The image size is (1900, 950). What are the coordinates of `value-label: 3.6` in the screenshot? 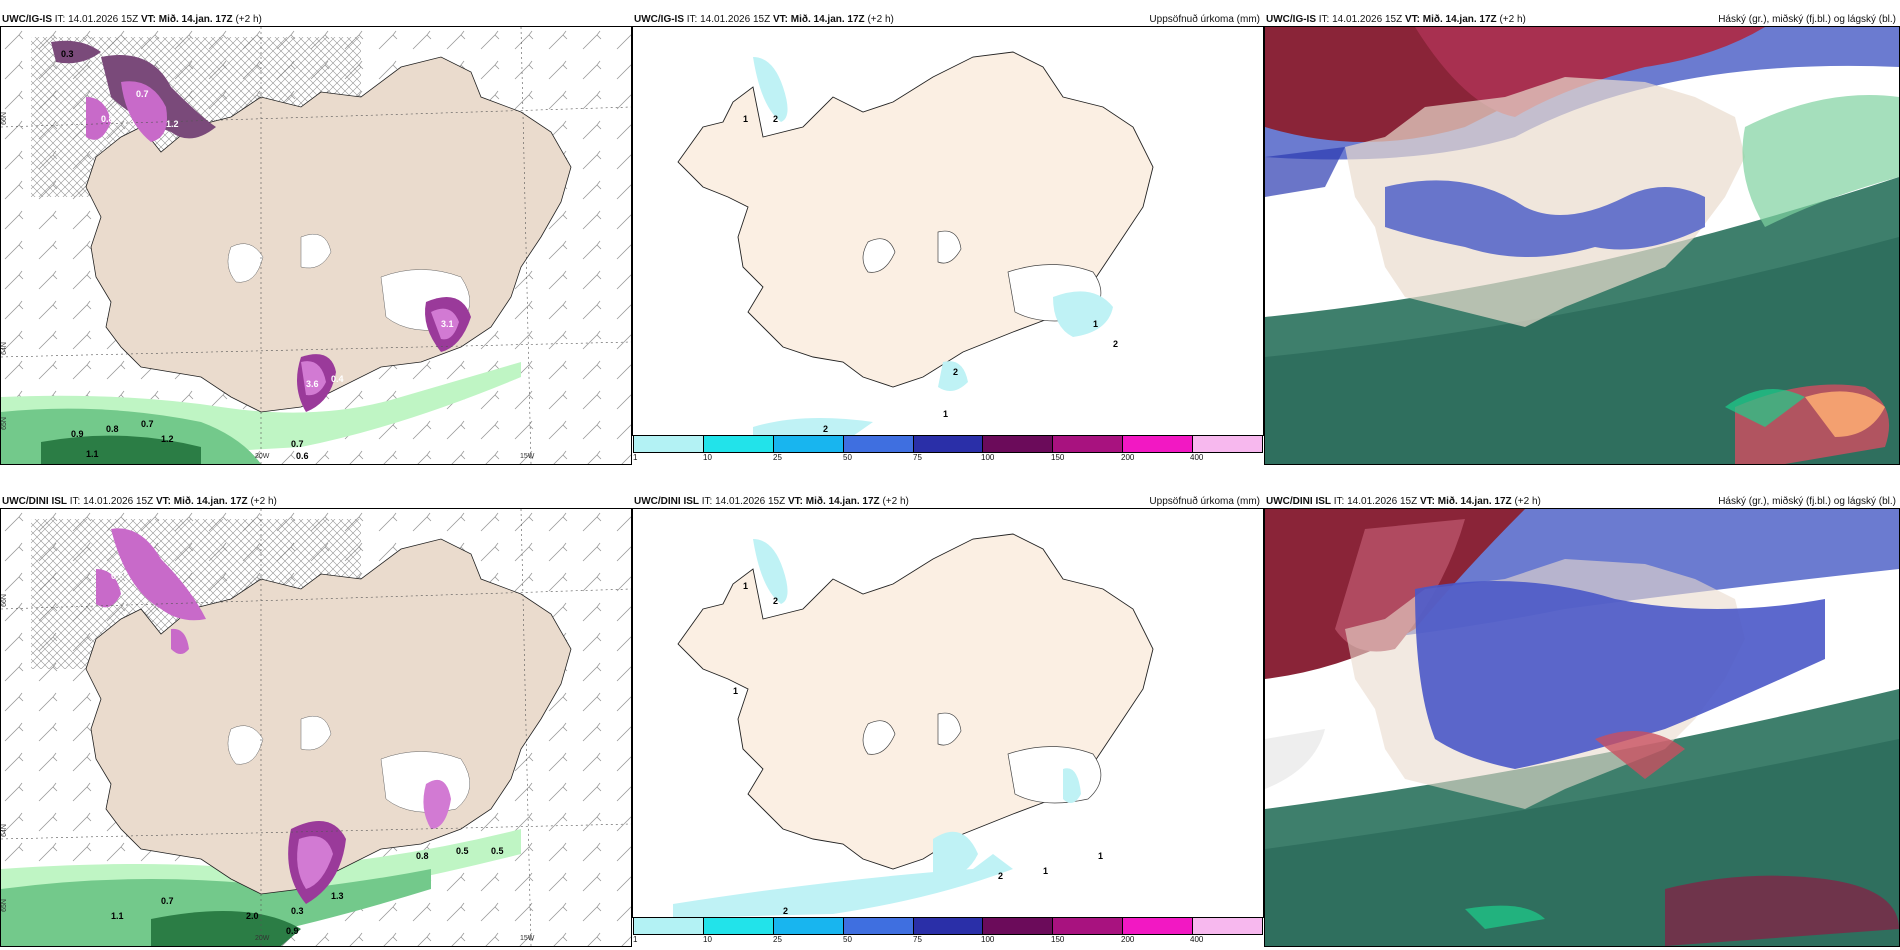 It's located at (312, 384).